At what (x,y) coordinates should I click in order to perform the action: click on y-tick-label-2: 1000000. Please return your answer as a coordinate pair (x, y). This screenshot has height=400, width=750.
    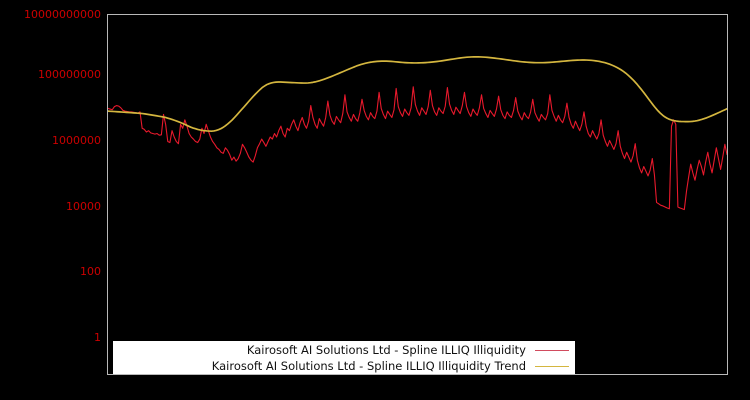
    Looking at the image, I should click on (76, 140).